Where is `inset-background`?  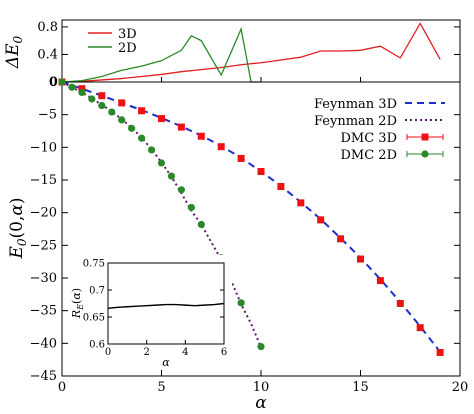
inset-background is located at coordinates (151, 310).